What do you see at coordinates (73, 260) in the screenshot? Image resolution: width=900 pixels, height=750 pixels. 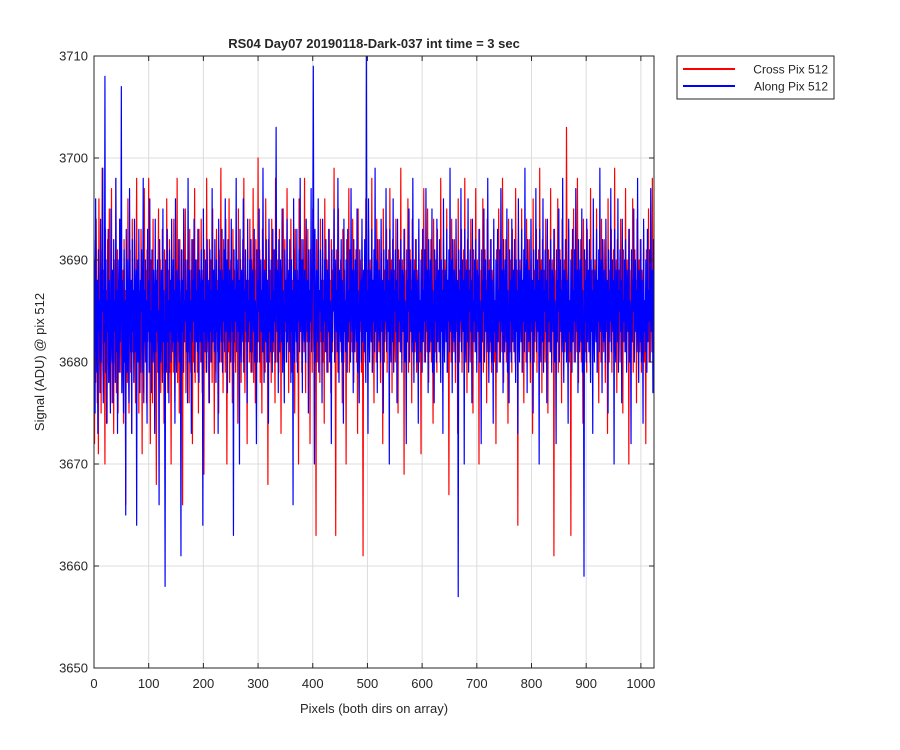 I see `y-tick-label: 3690` at bounding box center [73, 260].